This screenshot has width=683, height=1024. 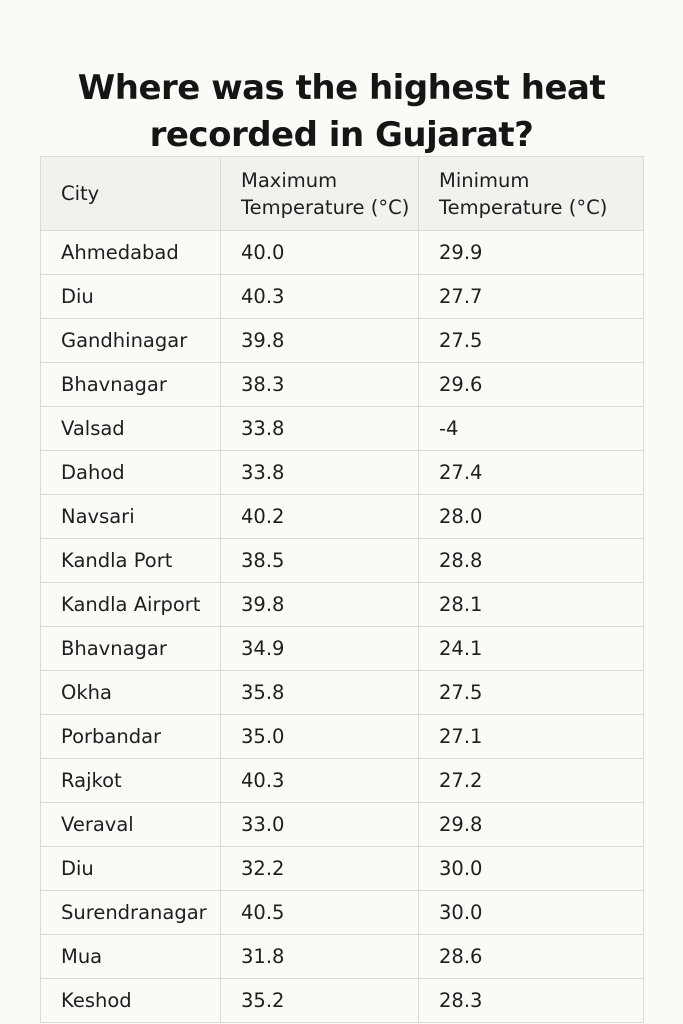 I want to click on cell-min-temperature: 24.1, so click(x=531, y=648).